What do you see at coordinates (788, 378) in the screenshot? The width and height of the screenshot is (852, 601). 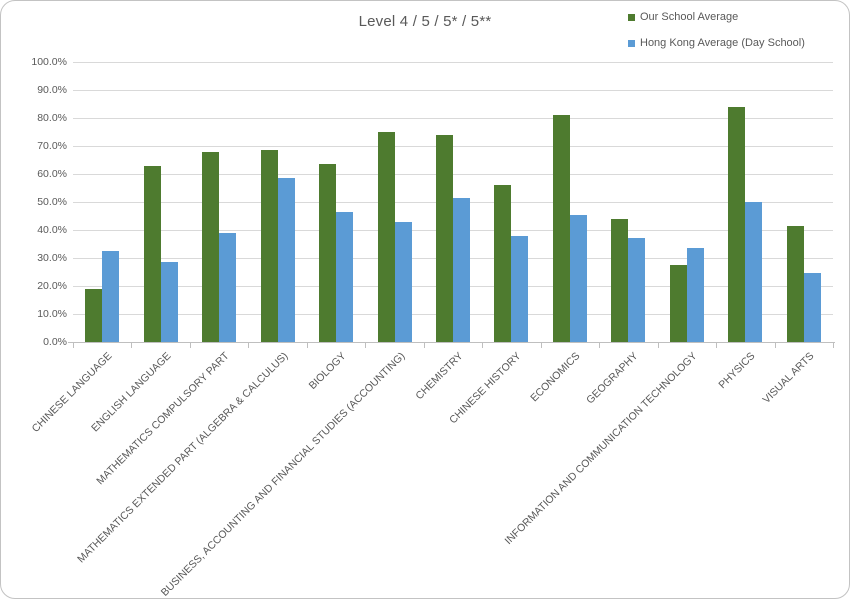 I see `x-axis-category-label: VISUAL ARTS` at bounding box center [788, 378].